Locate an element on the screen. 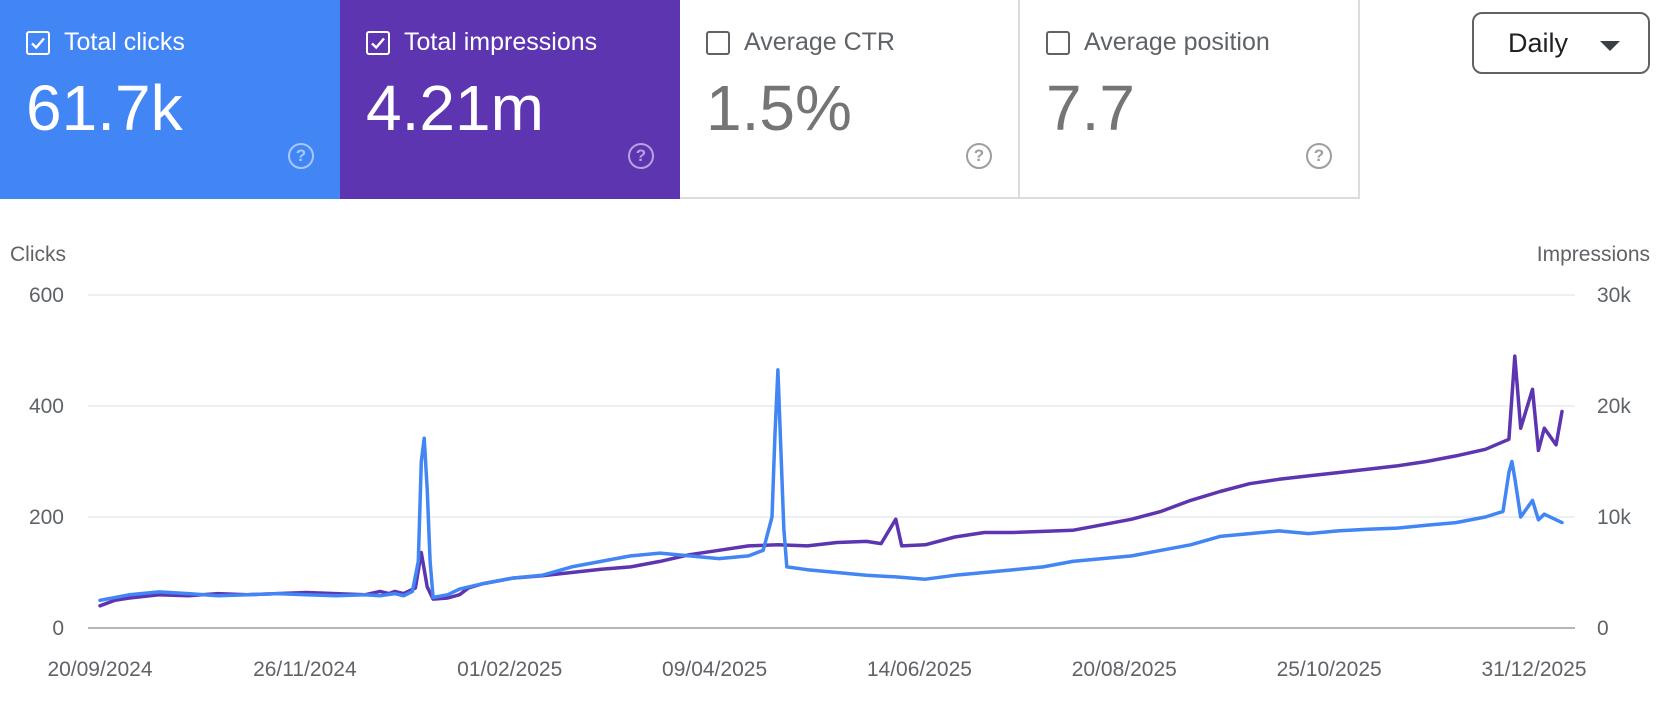 The height and width of the screenshot is (718, 1664). right-tick-label: 0 is located at coordinates (1603, 628).